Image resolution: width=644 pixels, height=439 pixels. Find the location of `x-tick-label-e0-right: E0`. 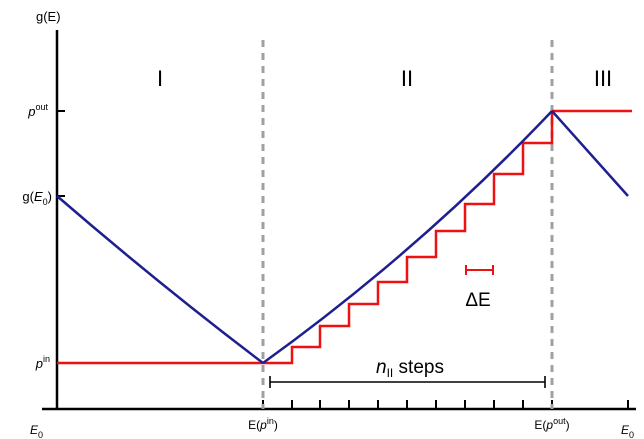

x-tick-label-e0-right: E0 is located at coordinates (627, 431).